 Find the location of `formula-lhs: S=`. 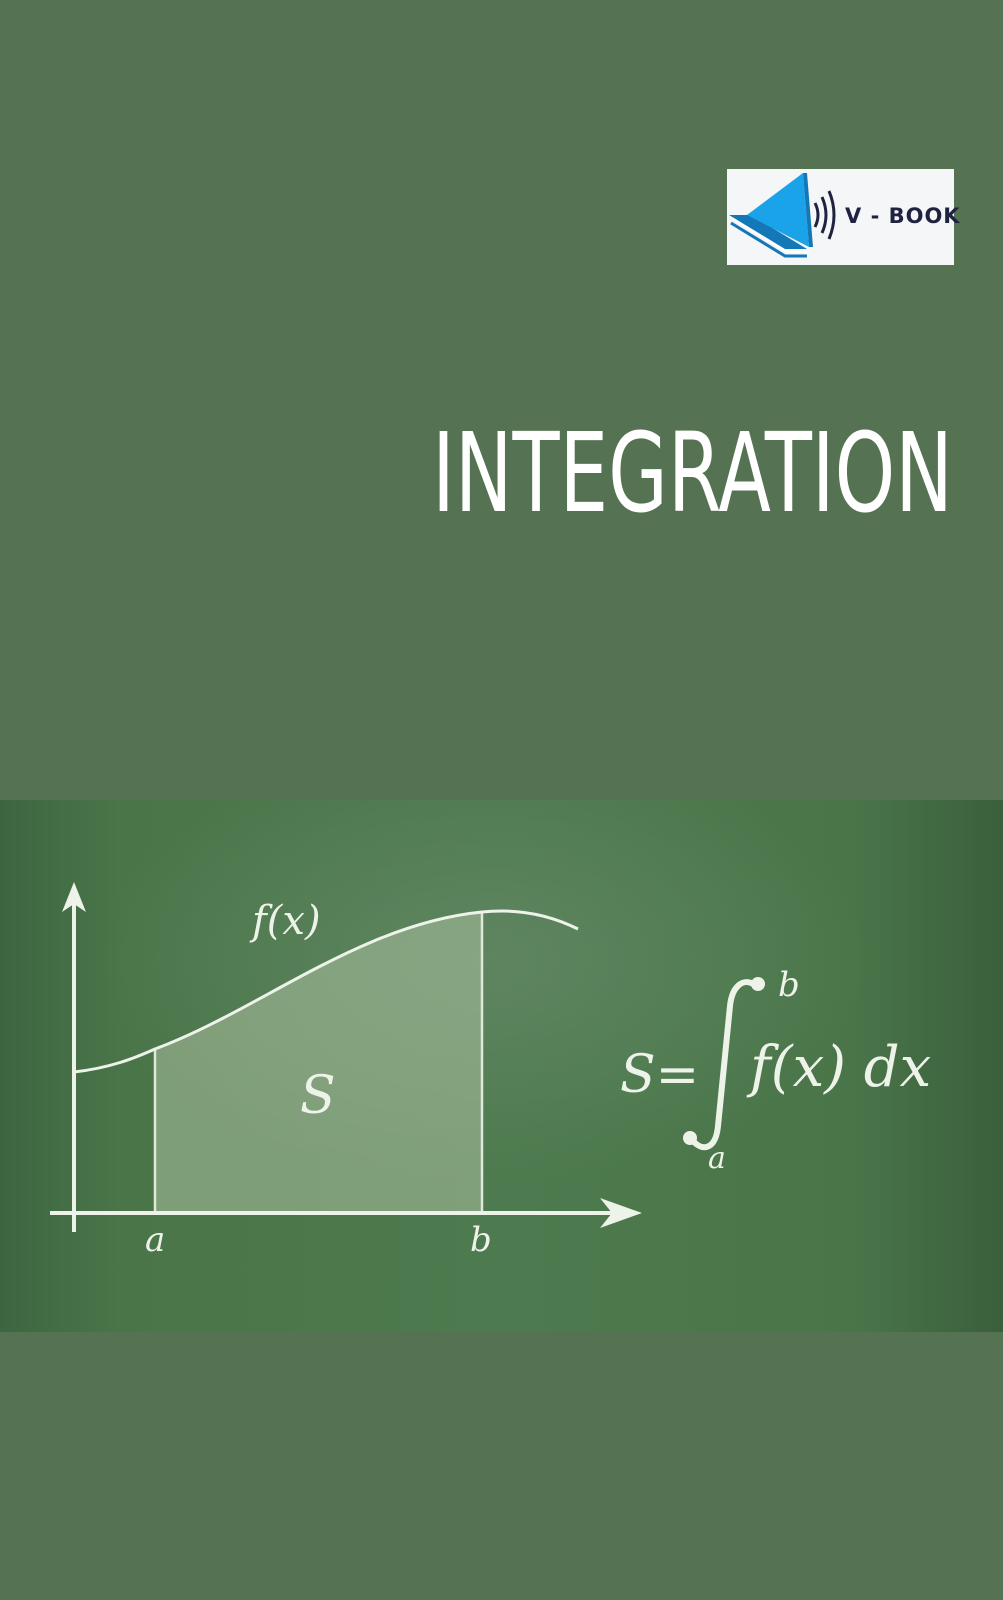

formula-lhs: S= is located at coordinates (659, 1075).